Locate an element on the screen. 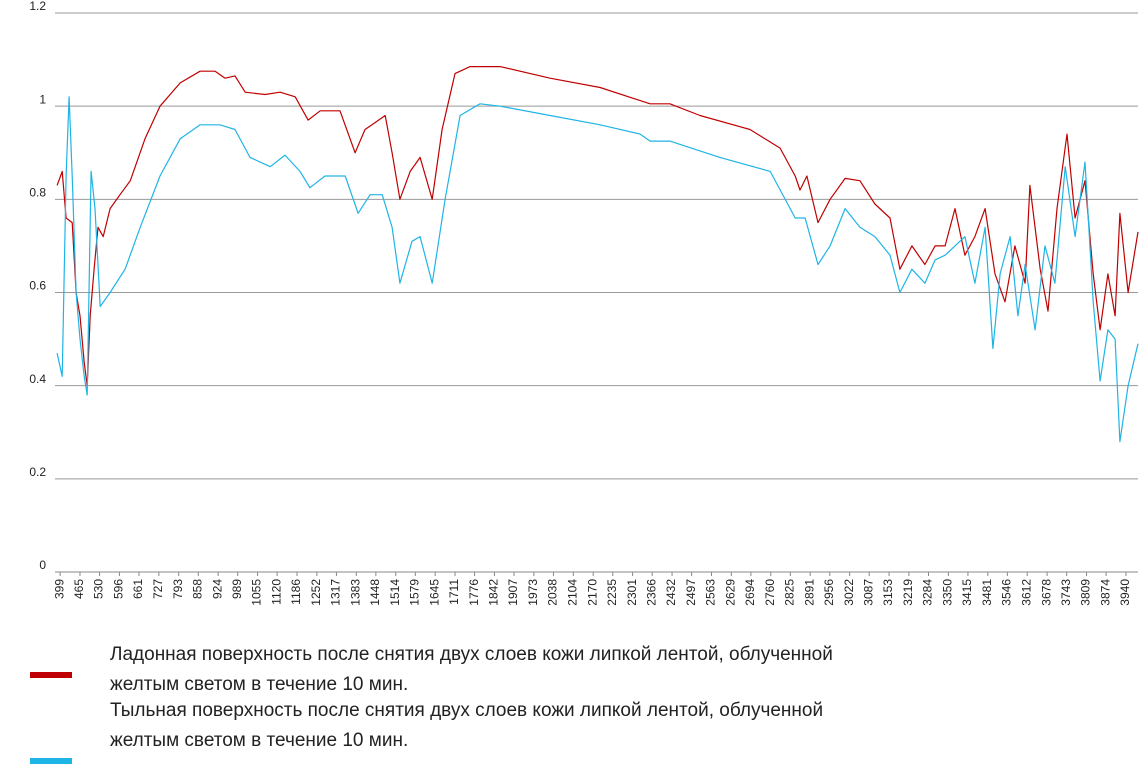 The width and height of the screenshot is (1141, 770). x-tick-label: 1973 is located at coordinates (533, 592).